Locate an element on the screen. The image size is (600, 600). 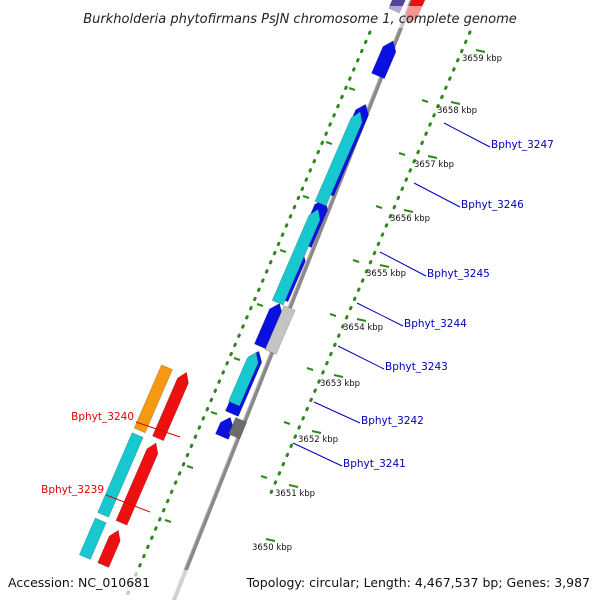
tick: 3653 kbp is located at coordinates (340, 381).